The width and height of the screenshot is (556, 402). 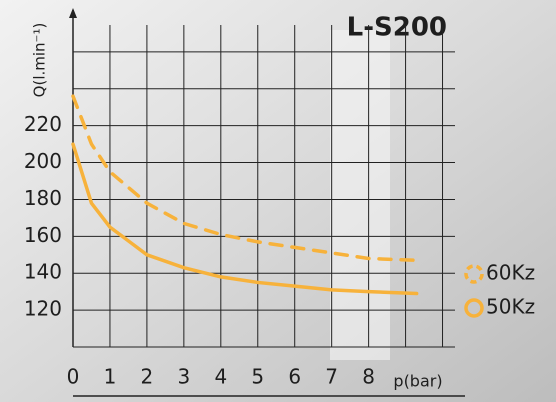 I want to click on x-tick-label: 1, so click(x=110, y=377).